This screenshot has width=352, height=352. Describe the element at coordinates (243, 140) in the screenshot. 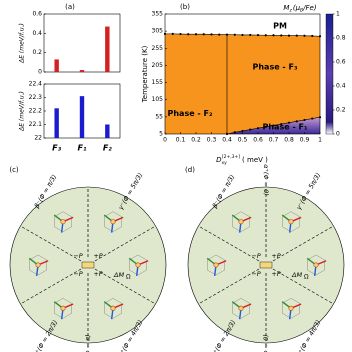

I see `x-tick-label: 0.5` at that location.